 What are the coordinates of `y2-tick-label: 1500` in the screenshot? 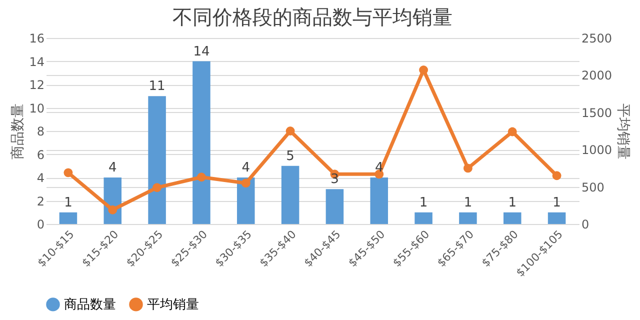 It's located at (597, 113).